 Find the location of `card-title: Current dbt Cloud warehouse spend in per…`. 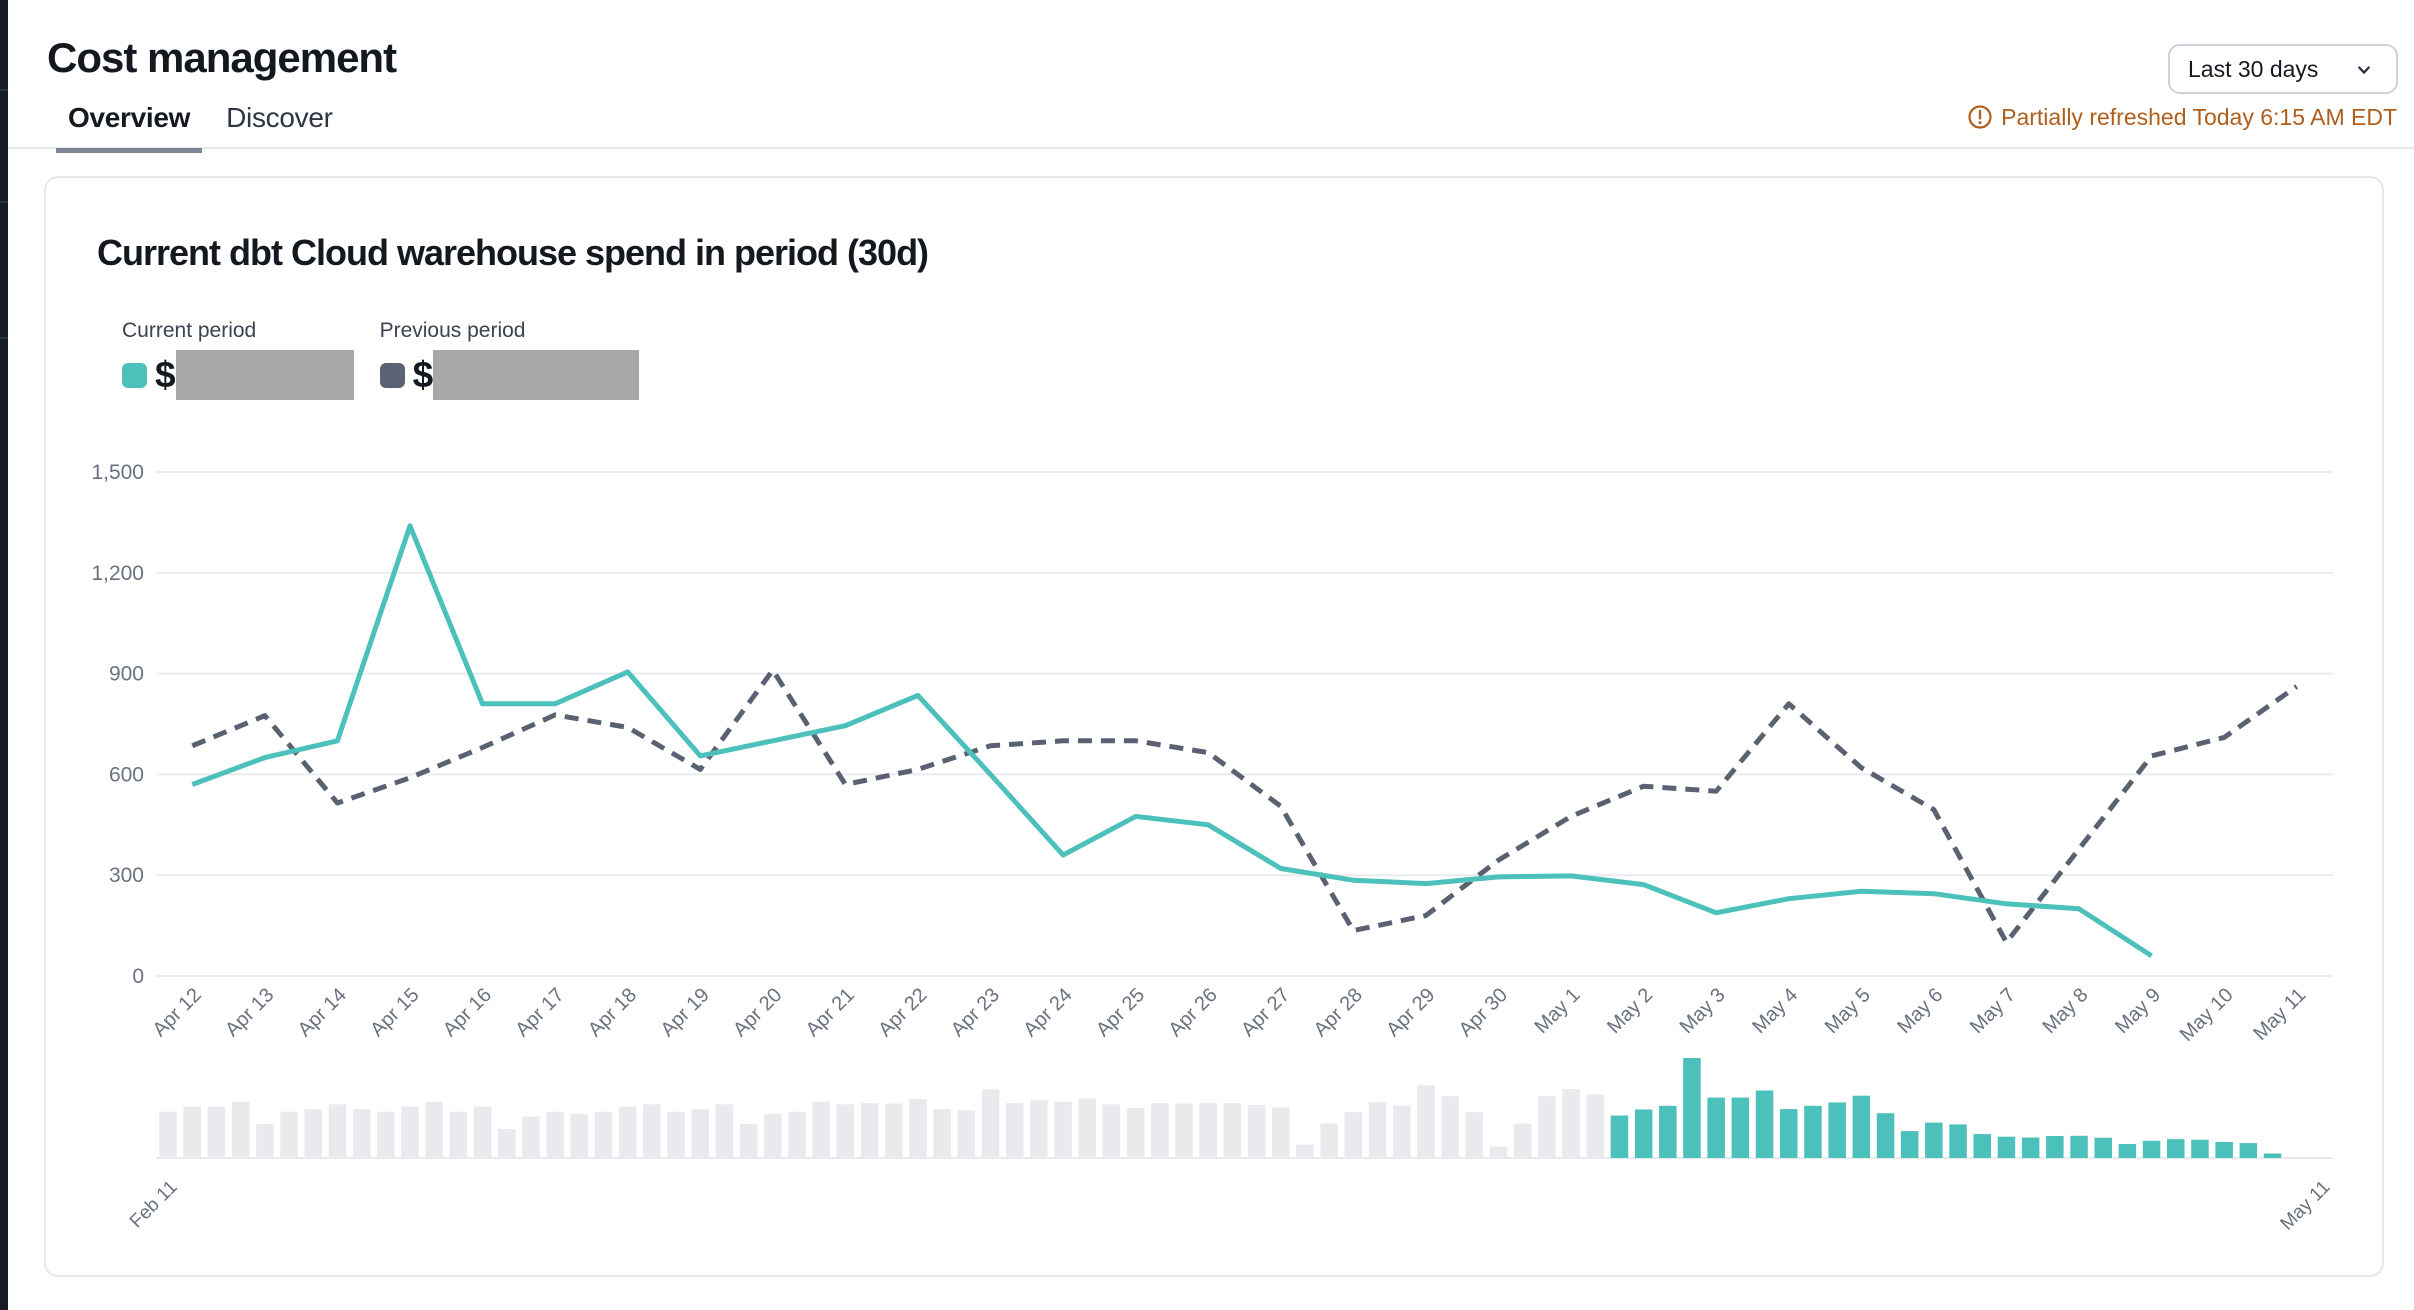

card-title: Current dbt Cloud warehouse spend in per… is located at coordinates (513, 252).